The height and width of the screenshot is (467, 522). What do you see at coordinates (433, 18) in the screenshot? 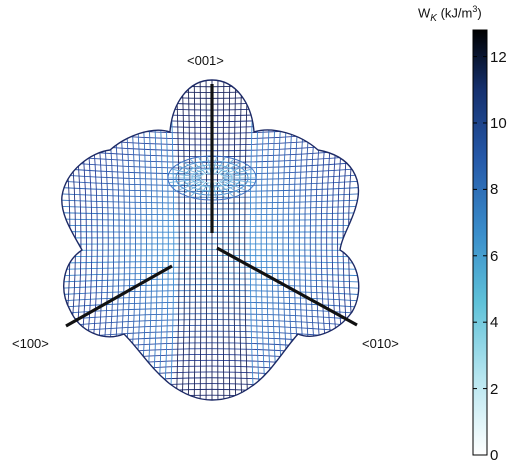
I see `colorbar-subscript: K` at bounding box center [433, 18].